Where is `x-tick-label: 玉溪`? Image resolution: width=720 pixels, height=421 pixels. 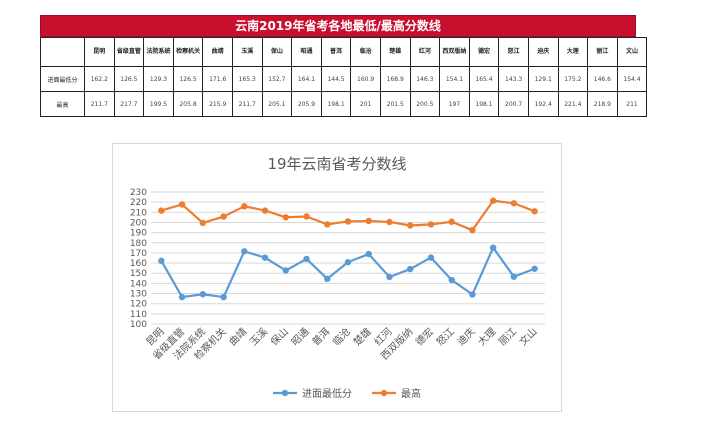
x-tick-label: 玉溪 is located at coordinates (259, 337).